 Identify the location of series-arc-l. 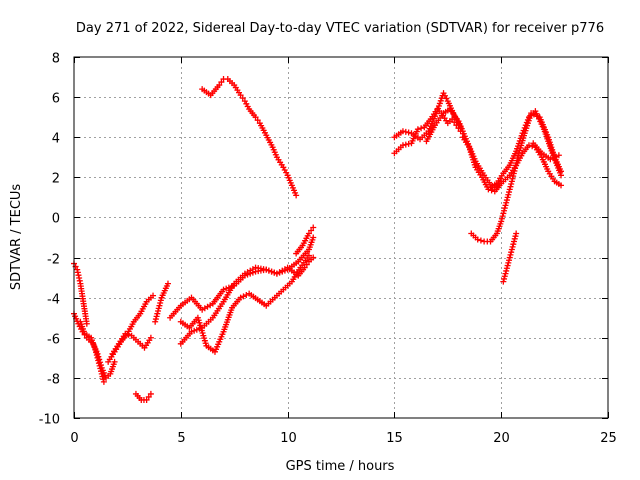
(249, 137).